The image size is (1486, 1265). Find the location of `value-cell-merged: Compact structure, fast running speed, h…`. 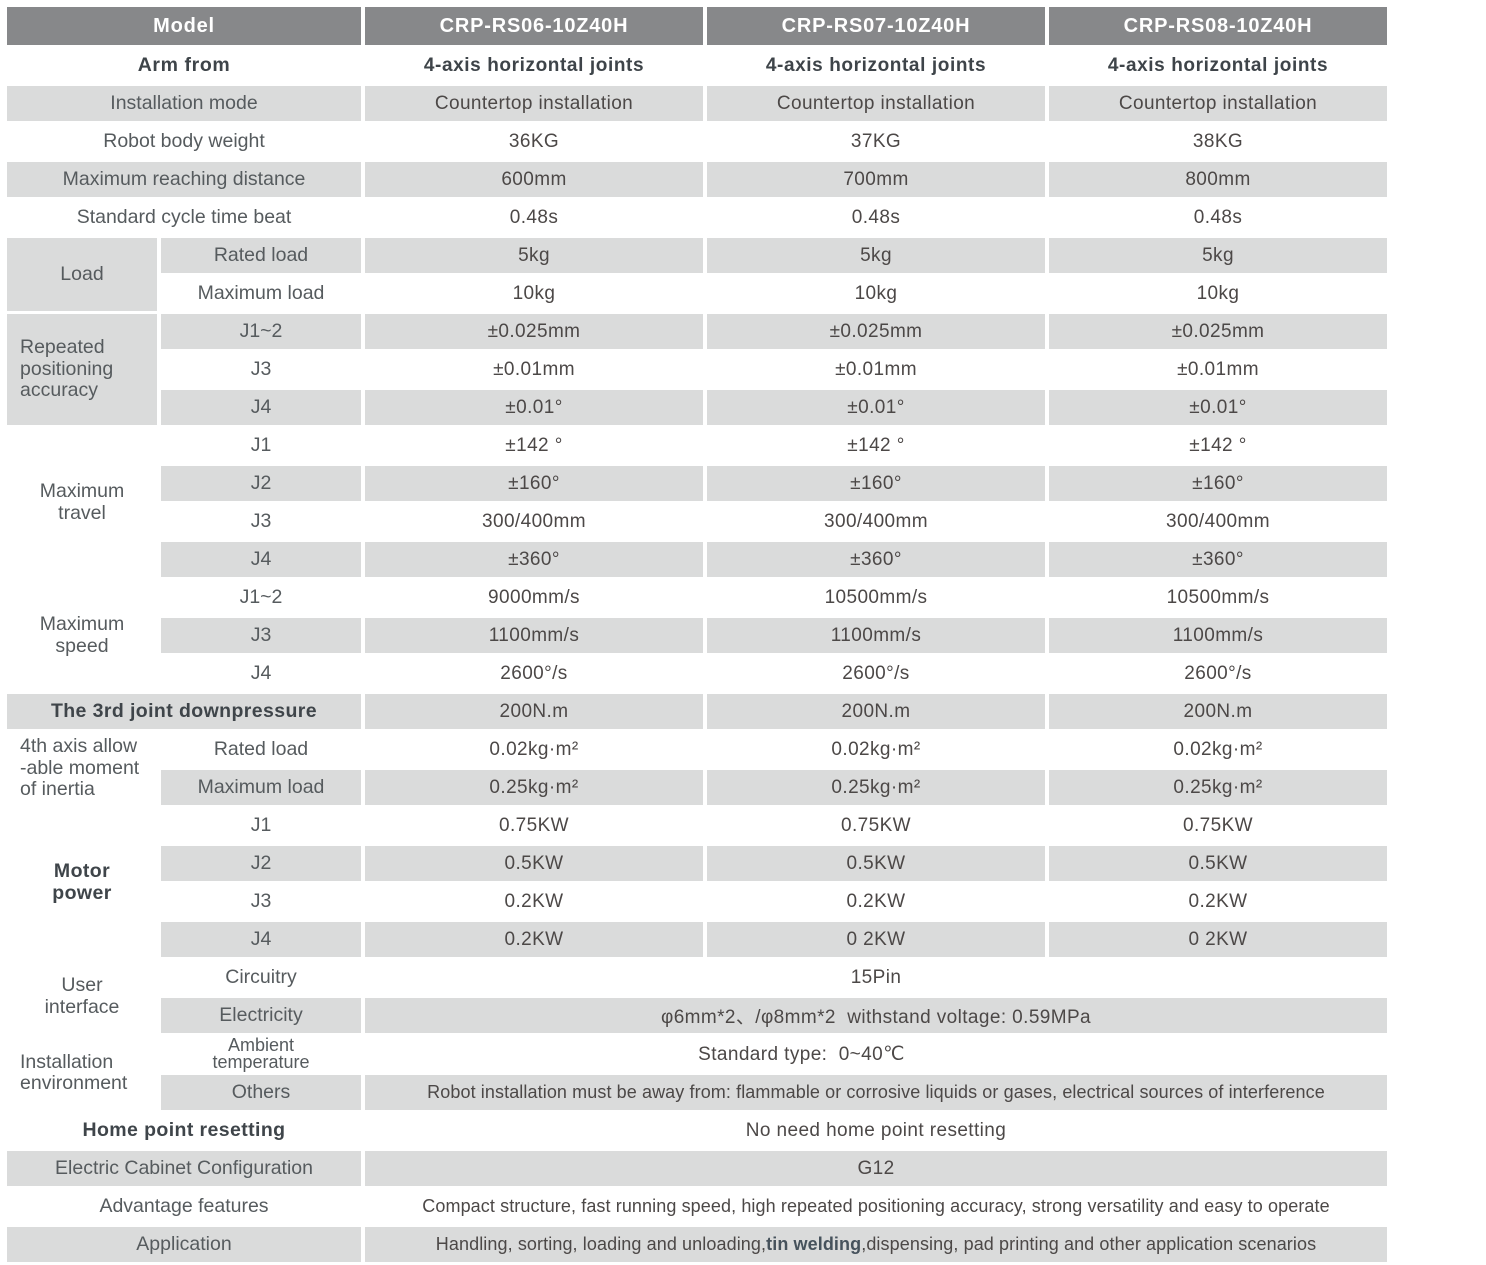

value-cell-merged: Compact structure, fast running speed, h… is located at coordinates (876, 1206).